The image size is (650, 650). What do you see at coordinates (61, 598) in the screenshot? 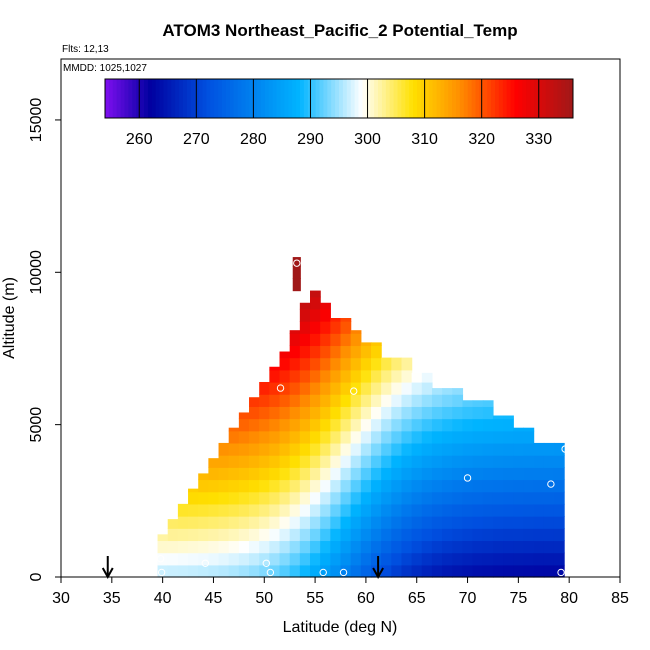
I see `x-tick-label: 30` at bounding box center [61, 598].